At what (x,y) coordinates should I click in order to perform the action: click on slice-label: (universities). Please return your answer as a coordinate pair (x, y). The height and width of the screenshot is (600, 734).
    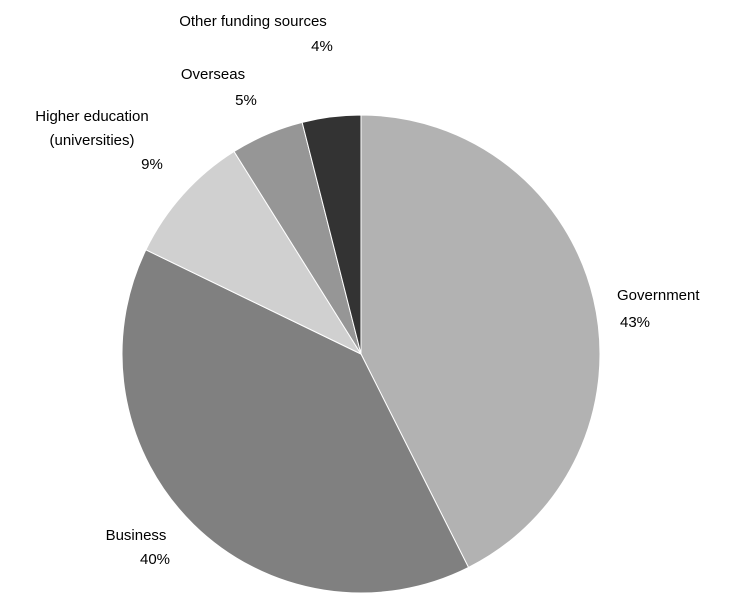
    Looking at the image, I should click on (91, 140).